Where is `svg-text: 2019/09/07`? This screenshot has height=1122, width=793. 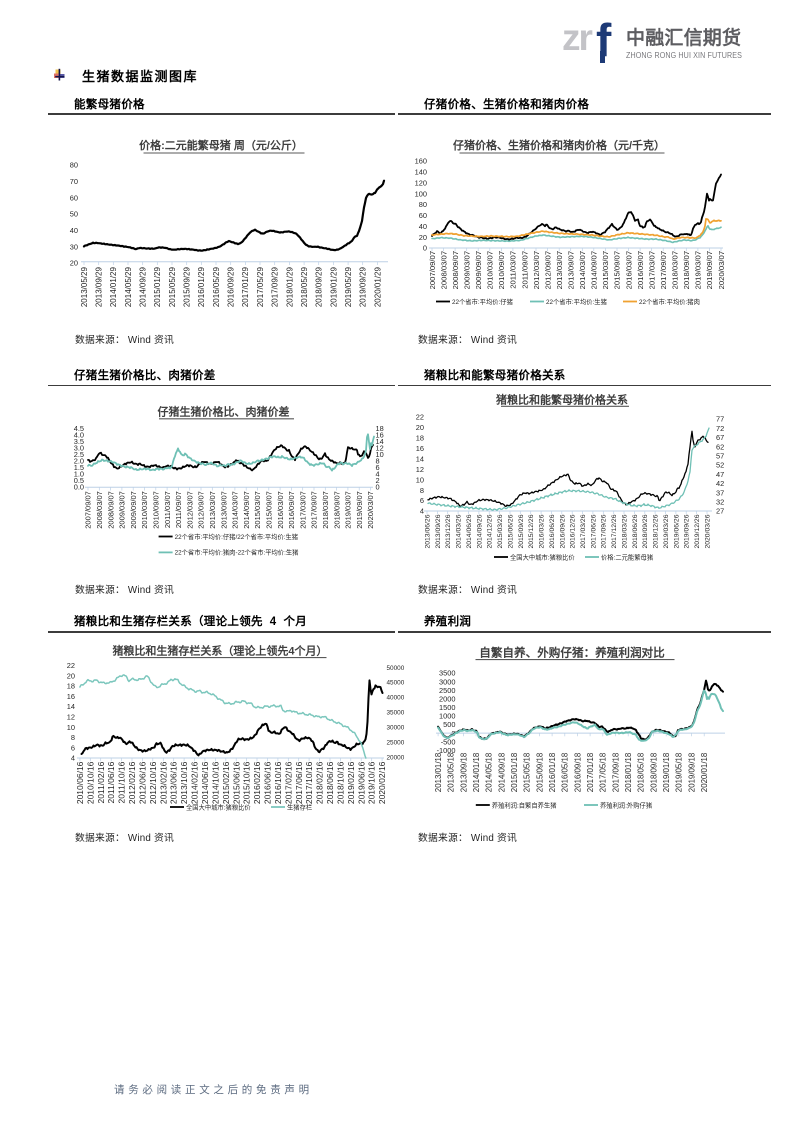
svg-text: 2019/09/07 is located at coordinates (359, 510).